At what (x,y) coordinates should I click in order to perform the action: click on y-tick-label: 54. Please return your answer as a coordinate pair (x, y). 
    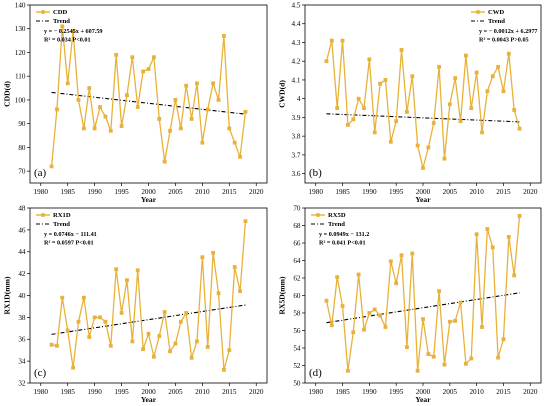
    Looking at the image, I should click on (297, 348).